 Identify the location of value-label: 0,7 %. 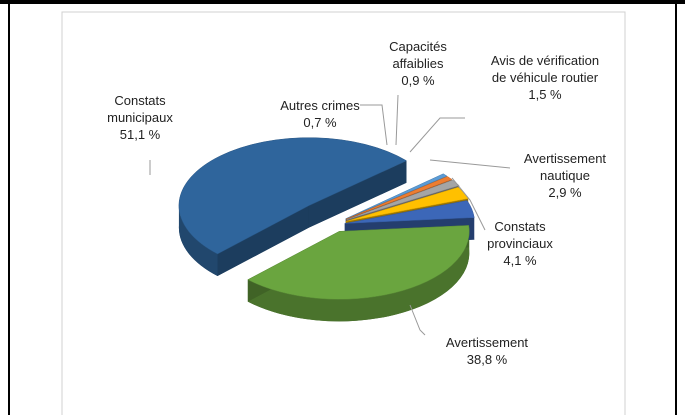
(320, 122).